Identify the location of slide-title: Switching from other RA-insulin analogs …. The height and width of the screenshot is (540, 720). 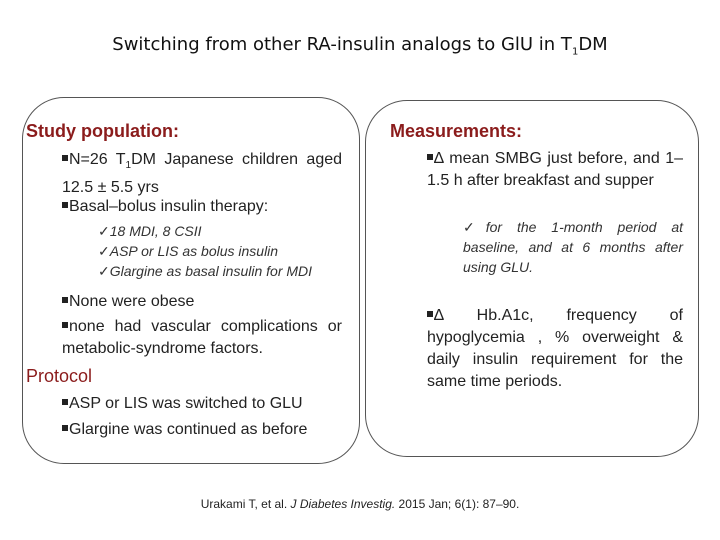
(360, 46).